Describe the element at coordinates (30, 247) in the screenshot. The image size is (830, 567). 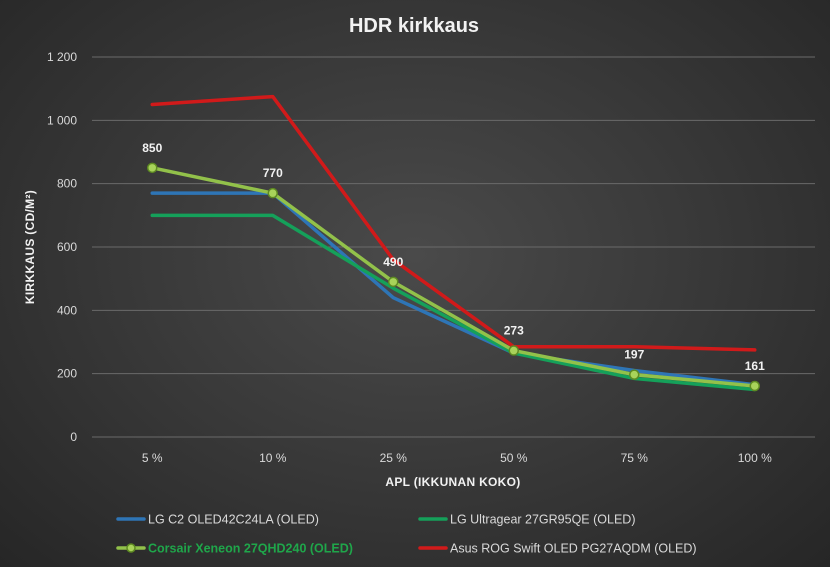
I see `y-axis-title: KIRKKAUS (CD/M²)` at that location.